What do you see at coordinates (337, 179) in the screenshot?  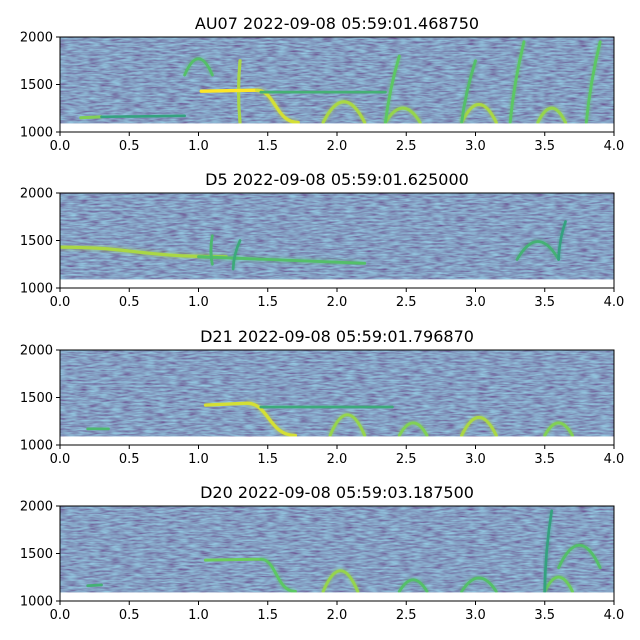 I see `panel-title: D5 2022-09-08 05:59:01.625000` at bounding box center [337, 179].